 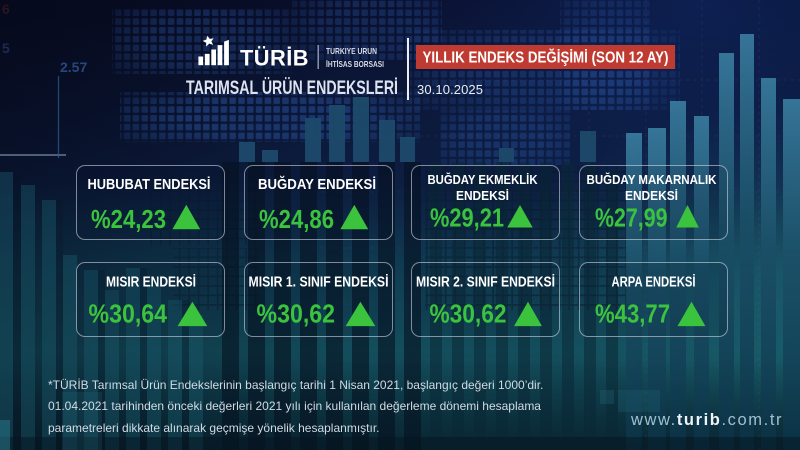 I want to click on svg-text: BUĞDAY ENDEKSİ, so click(x=317, y=183).